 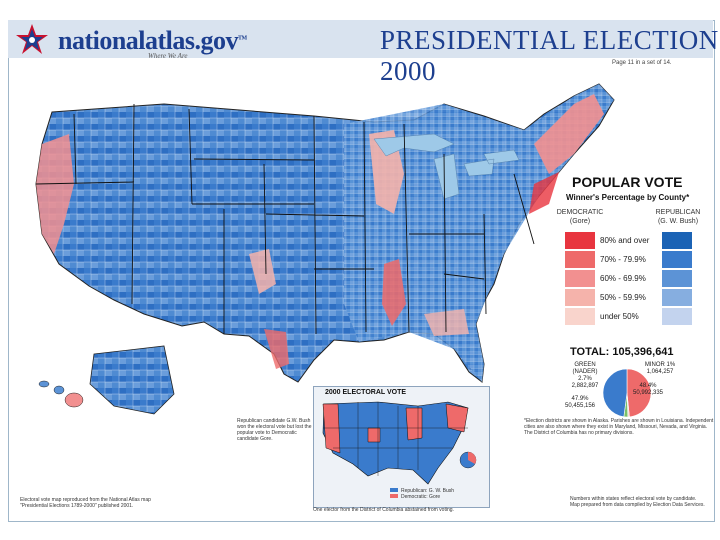 What do you see at coordinates (422, 491) in the screenshot?
I see `inset-rep-legend: Republican: G. W. Bush` at bounding box center [422, 491].